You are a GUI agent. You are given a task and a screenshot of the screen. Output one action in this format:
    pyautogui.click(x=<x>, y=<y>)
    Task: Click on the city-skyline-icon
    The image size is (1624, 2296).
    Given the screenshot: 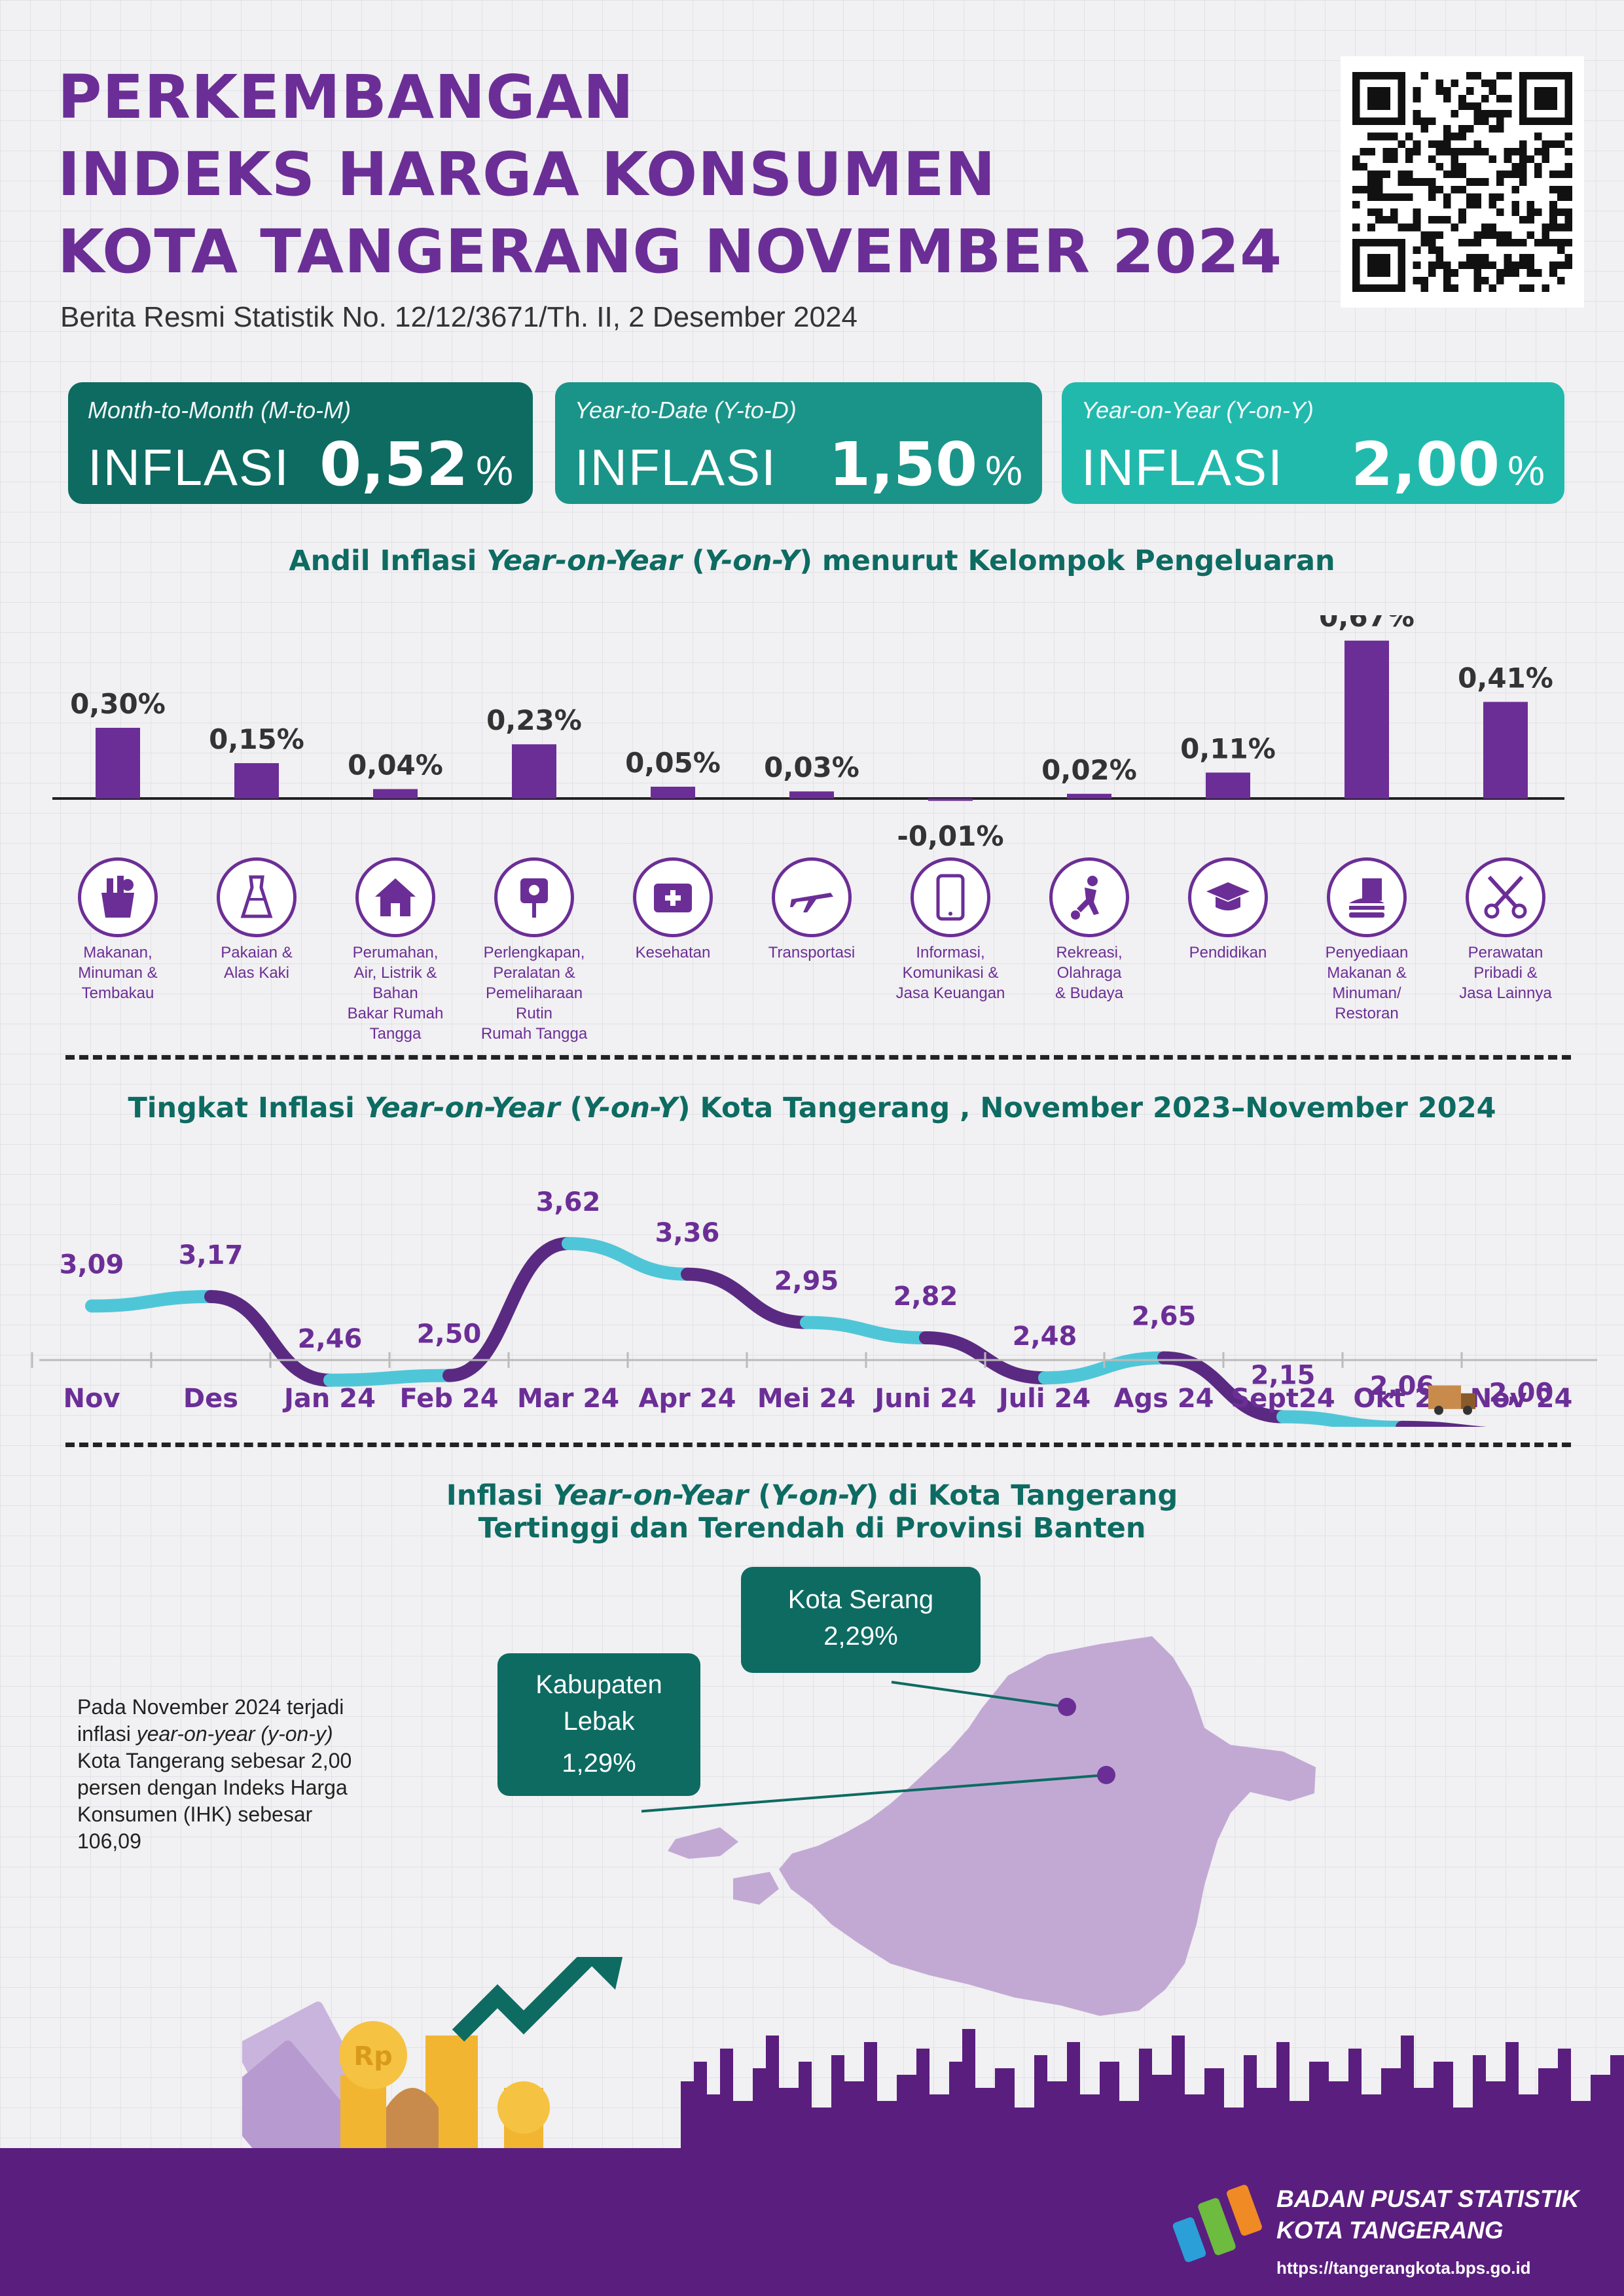 What is the action you would take?
    pyautogui.click(x=1152, y=2091)
    